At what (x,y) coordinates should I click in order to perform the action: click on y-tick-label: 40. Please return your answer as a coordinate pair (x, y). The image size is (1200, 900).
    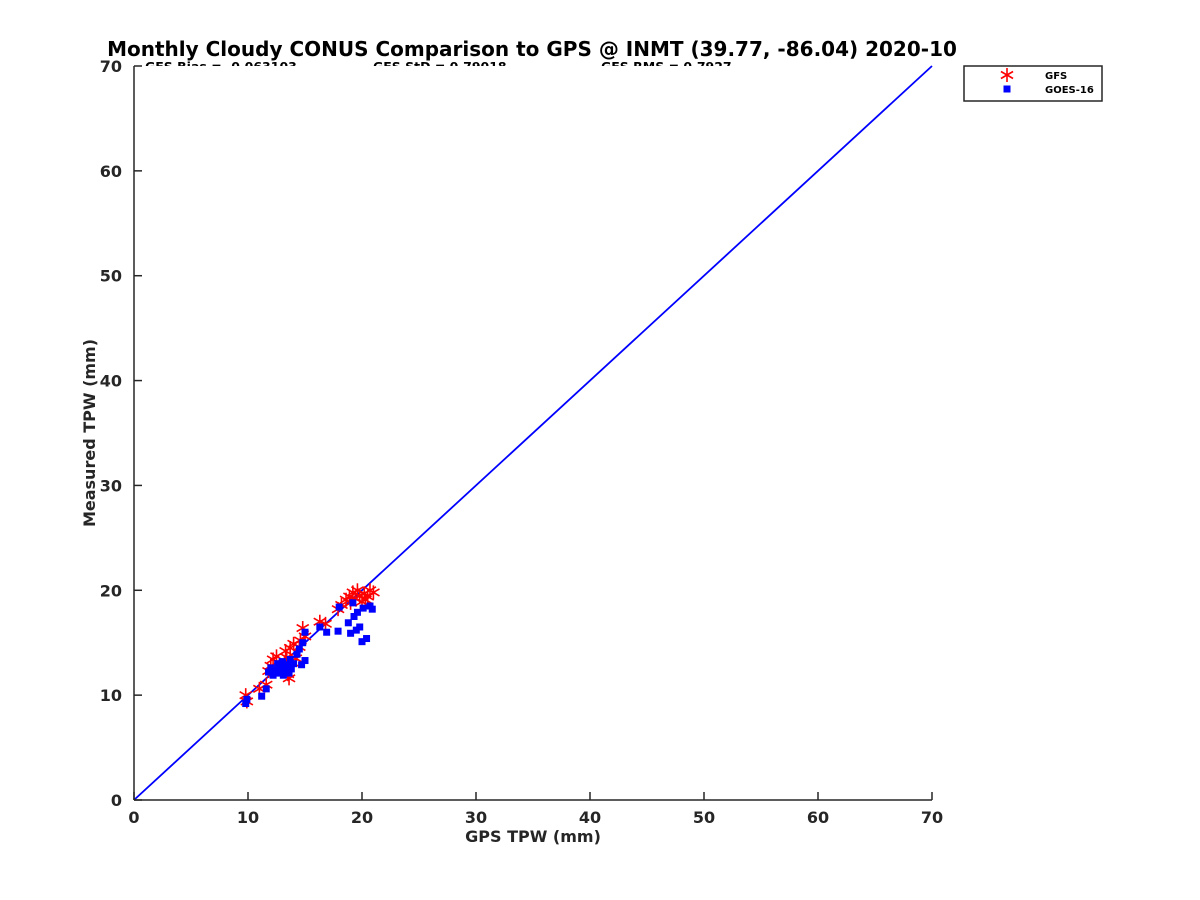
    Looking at the image, I should click on (111, 381).